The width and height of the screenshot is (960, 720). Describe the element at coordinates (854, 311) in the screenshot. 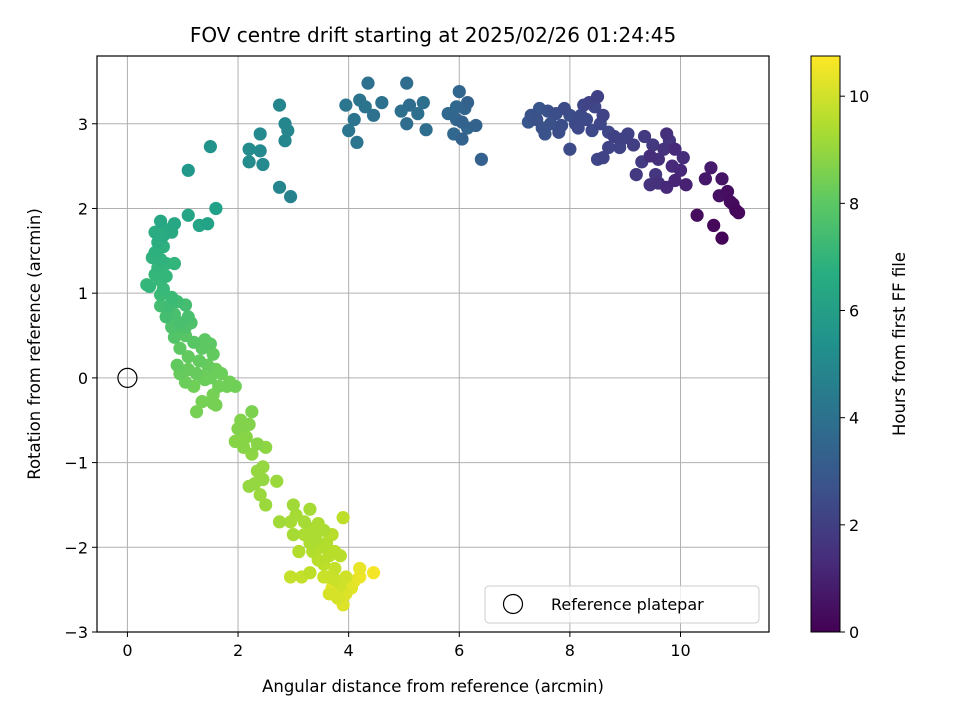

I see `colorbar-tick-label: 6` at that location.